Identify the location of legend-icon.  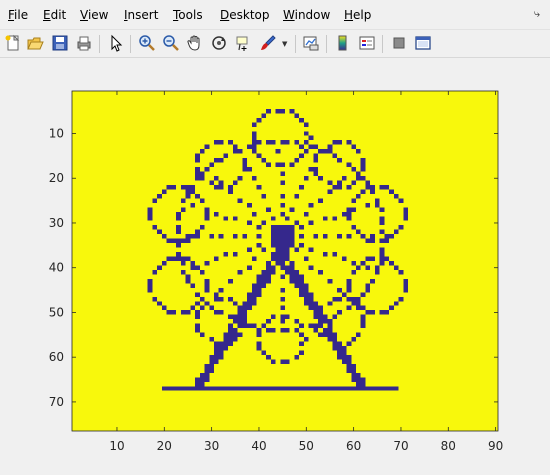
(367, 43).